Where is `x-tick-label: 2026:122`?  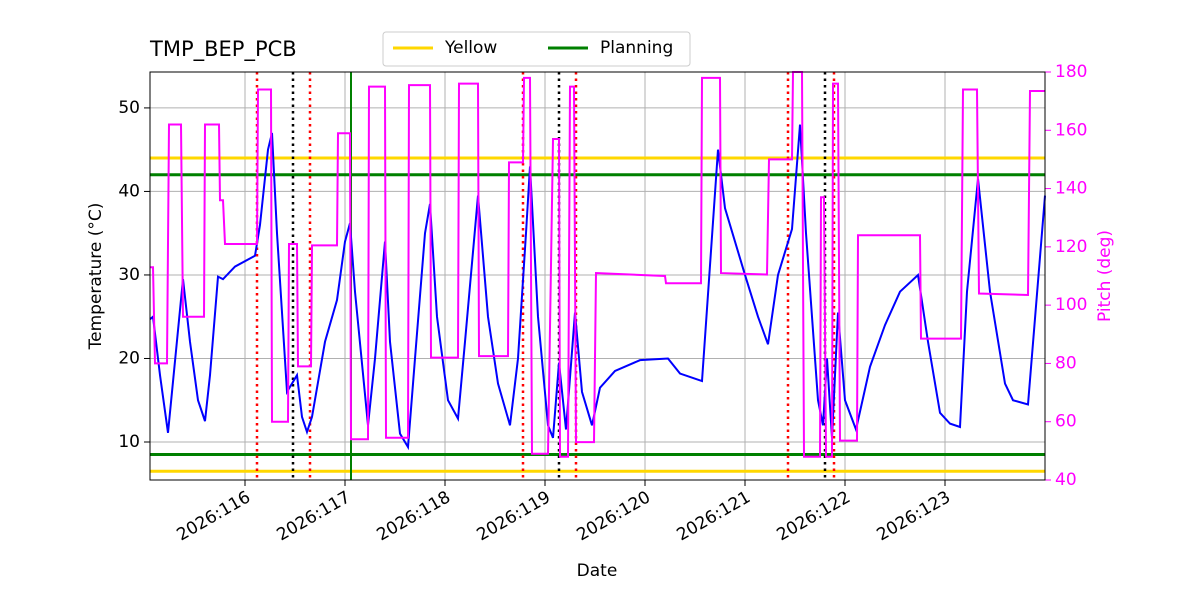
x-tick-label: 2026:122 is located at coordinates (813, 516).